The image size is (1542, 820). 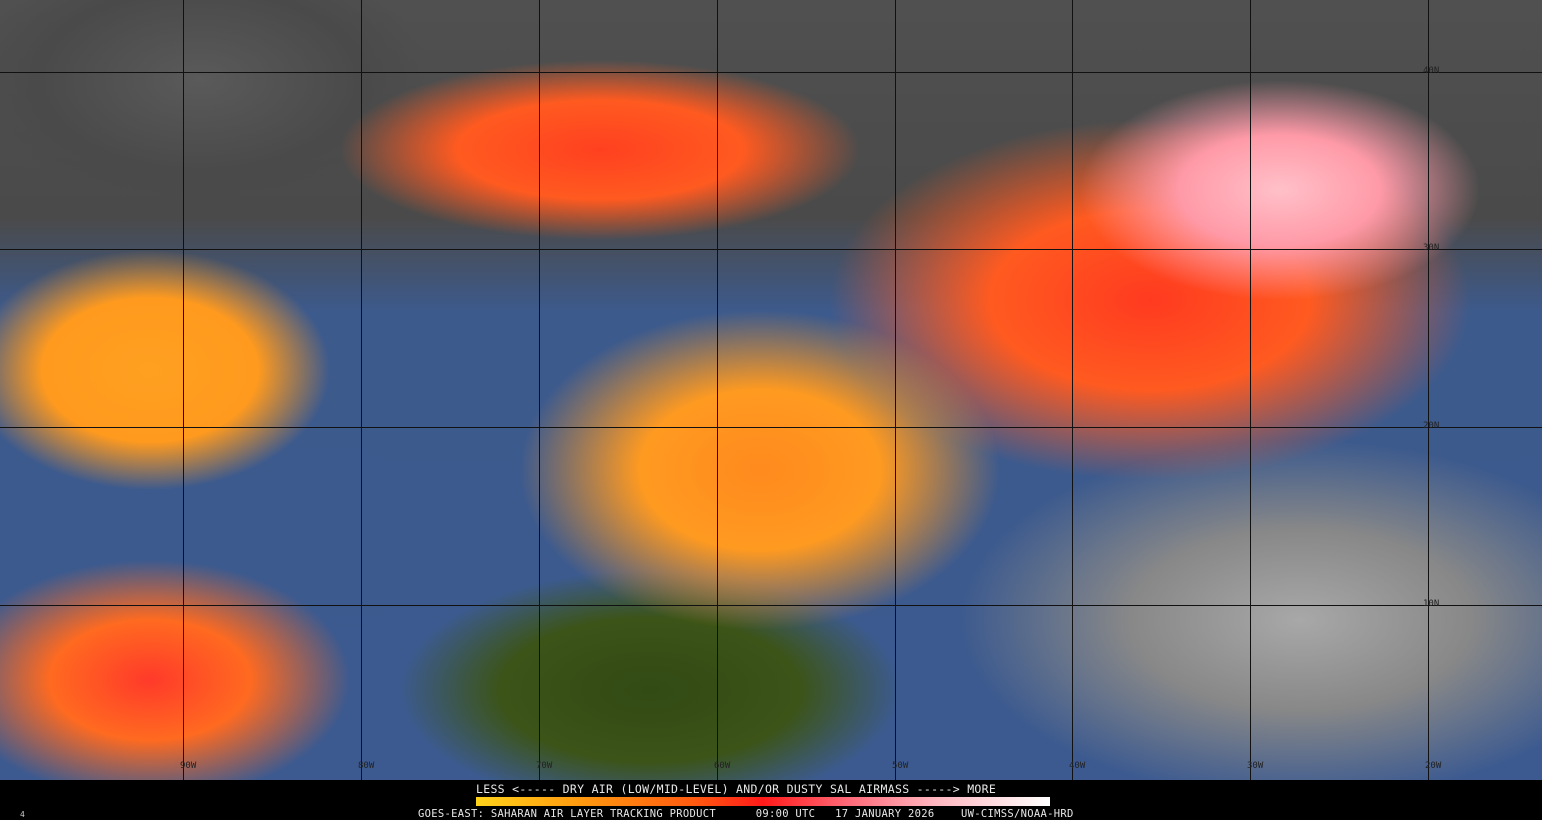 I want to click on lon-label: 70W, so click(x=544, y=766).